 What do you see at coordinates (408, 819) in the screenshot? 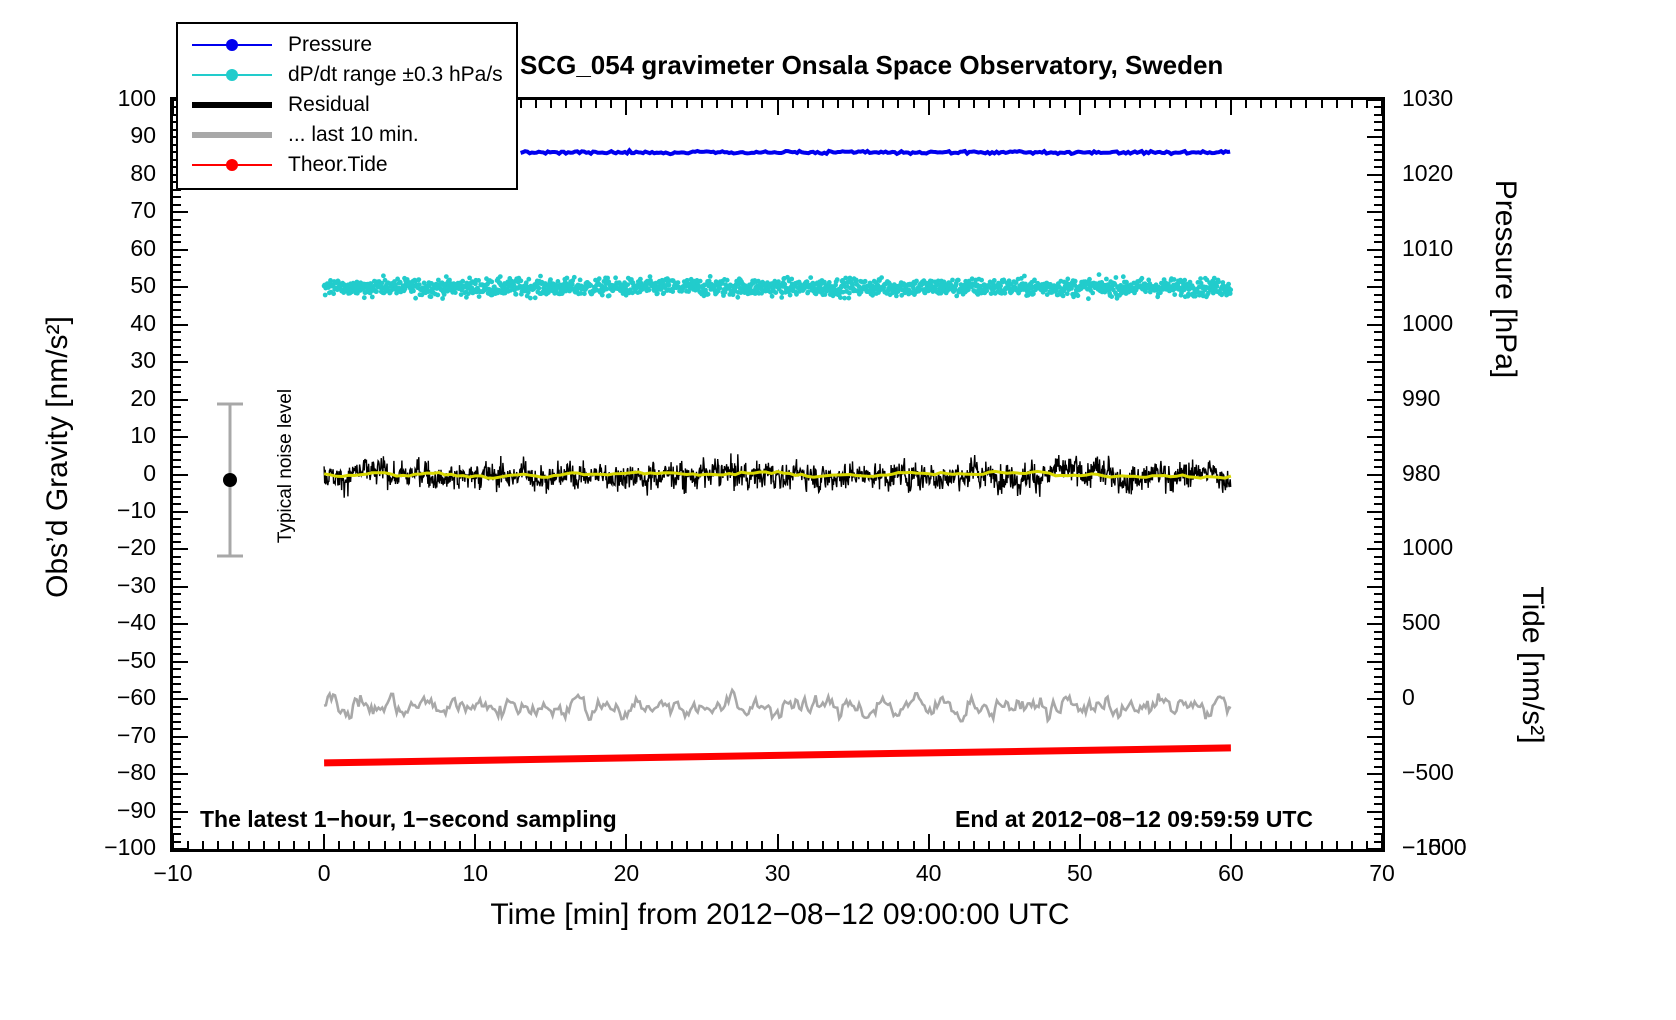
I see `annotation-sampling: The latest 1−hour, 1−second sampling` at bounding box center [408, 819].